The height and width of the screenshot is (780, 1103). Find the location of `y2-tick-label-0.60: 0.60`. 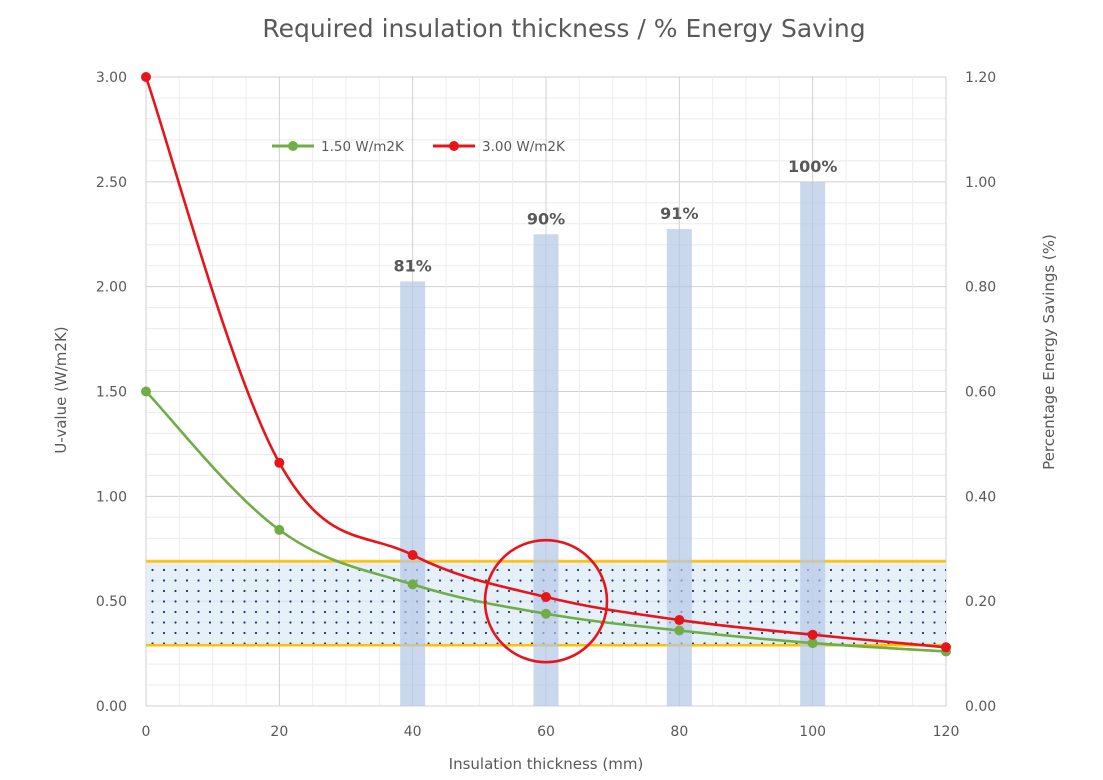

y2-tick-label-0.60: 0.60 is located at coordinates (980, 393).